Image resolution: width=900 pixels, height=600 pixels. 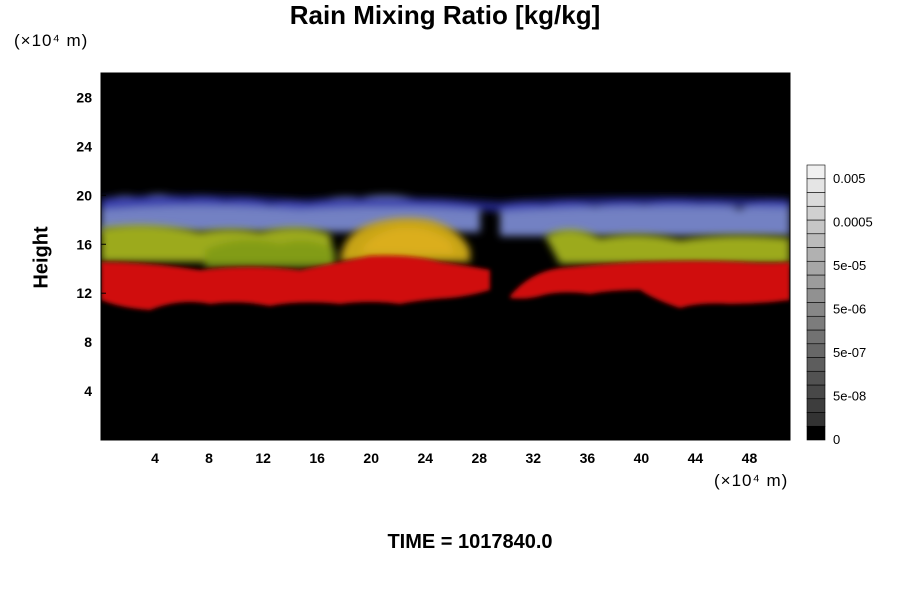 I want to click on rain-layer-red-left, so click(x=295, y=282).